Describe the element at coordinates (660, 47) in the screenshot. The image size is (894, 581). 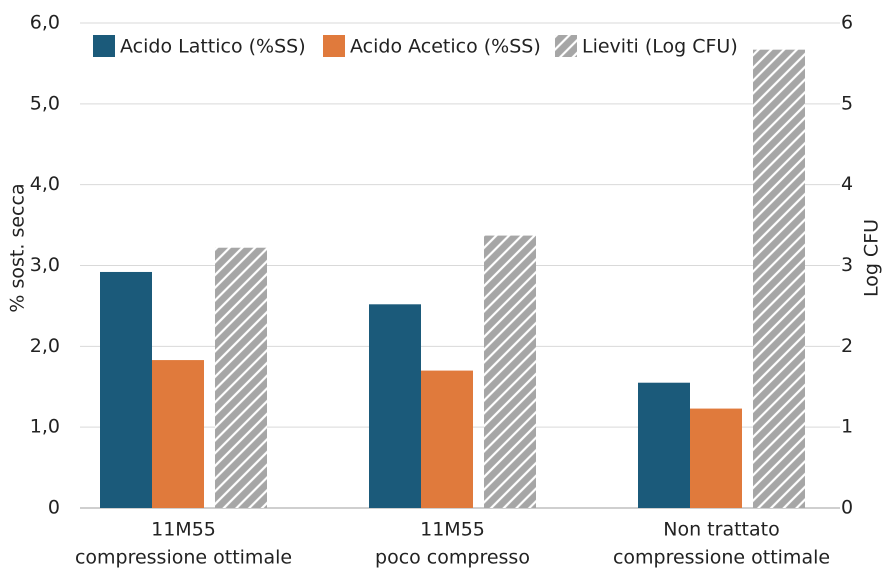
I see `legend-label: Lieviti (Log CFU)` at that location.